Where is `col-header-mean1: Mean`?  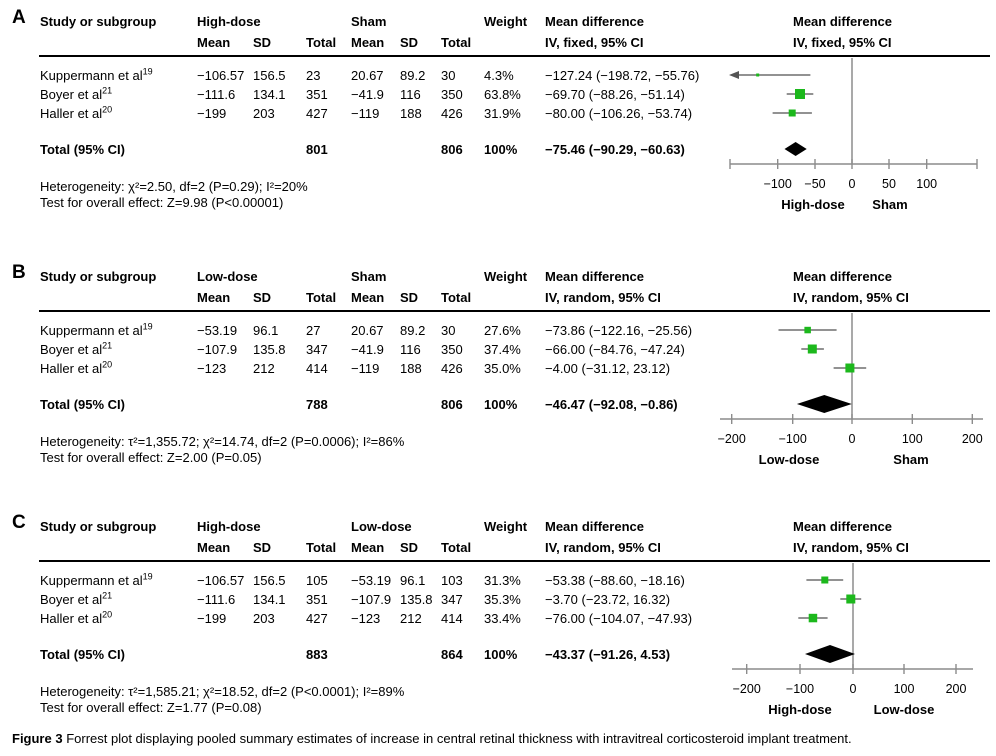
col-header-mean1: Mean is located at coordinates (214, 297).